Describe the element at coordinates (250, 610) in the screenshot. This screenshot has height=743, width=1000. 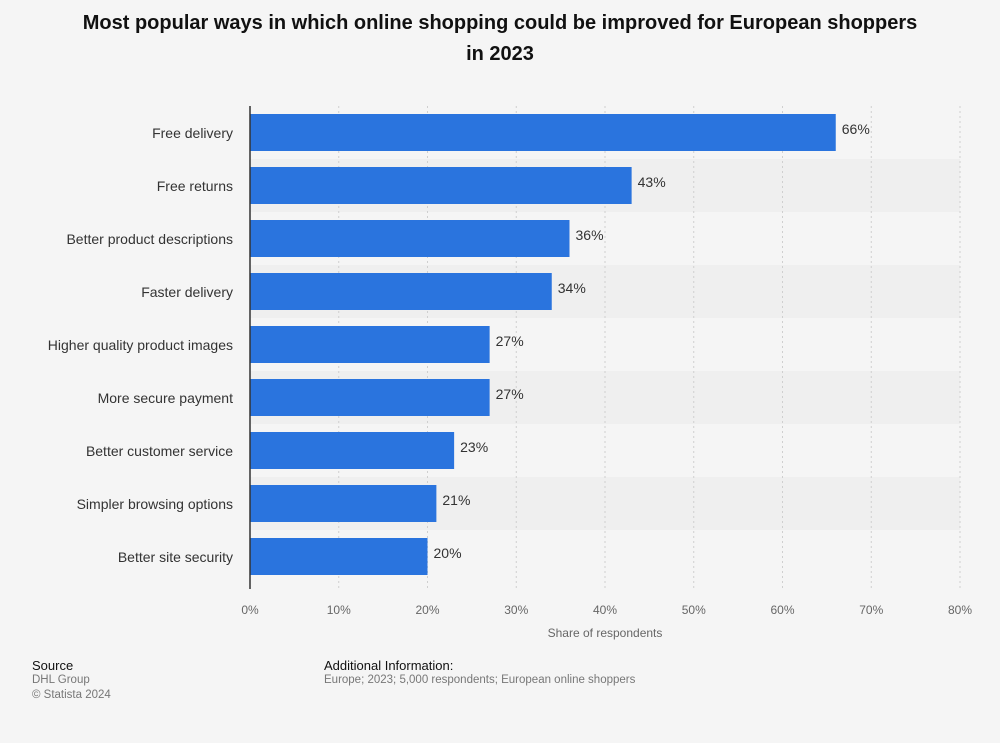
I see `x-tick-label: 0%` at that location.